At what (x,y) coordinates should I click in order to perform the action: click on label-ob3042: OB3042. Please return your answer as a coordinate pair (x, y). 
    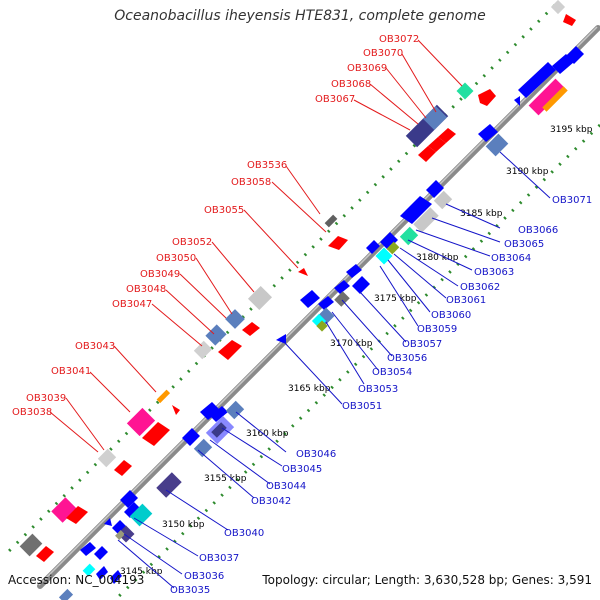
    Looking at the image, I should click on (271, 501).